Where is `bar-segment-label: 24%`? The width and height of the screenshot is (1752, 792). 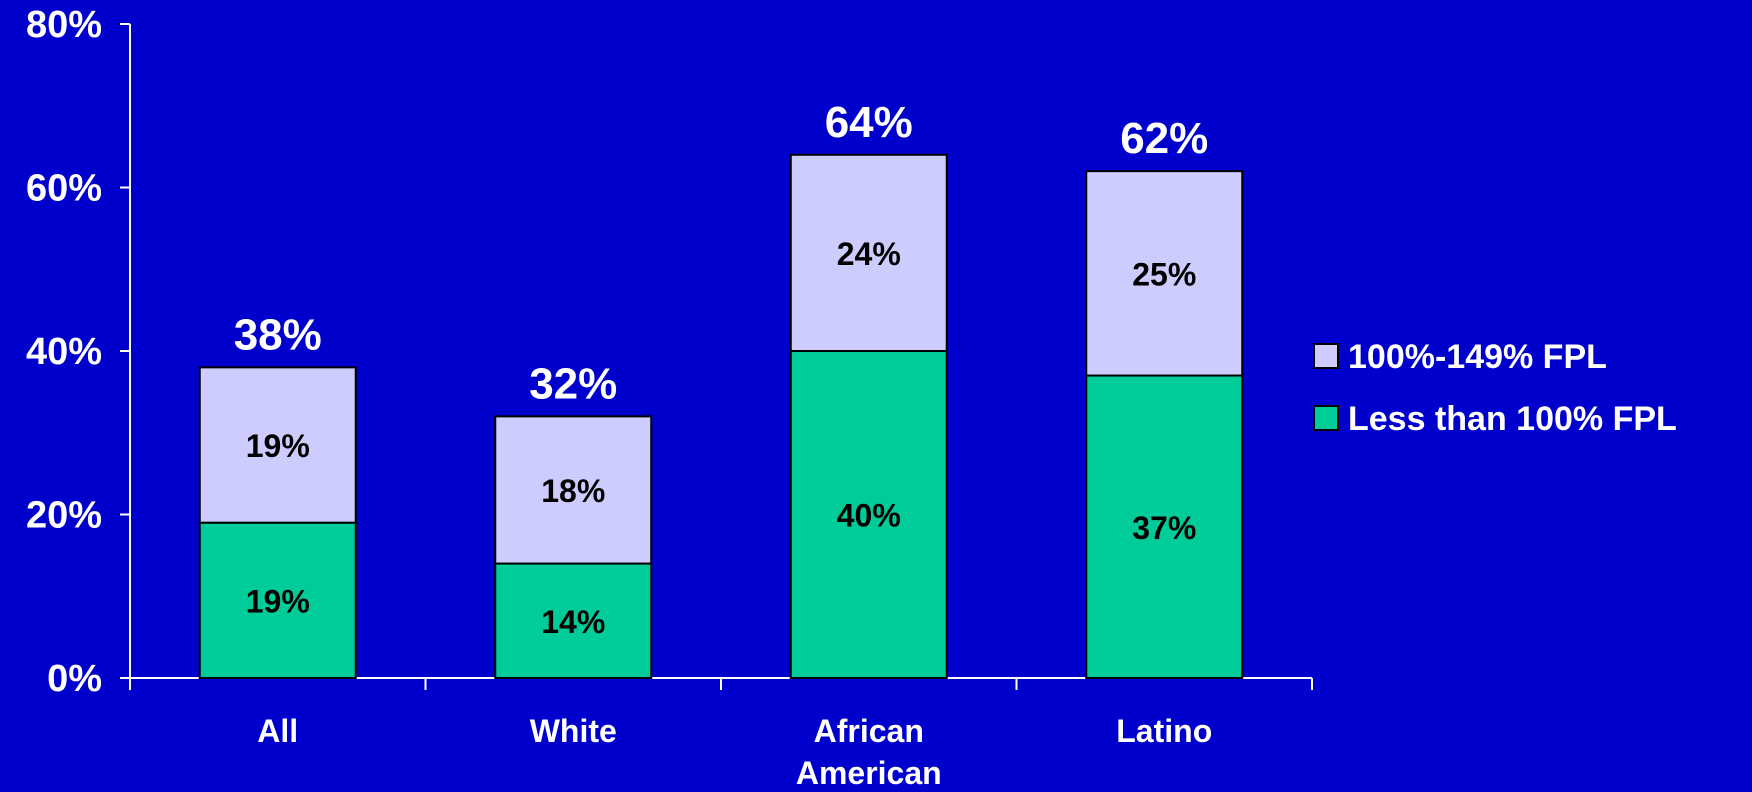
bar-segment-label: 24% is located at coordinates (869, 254).